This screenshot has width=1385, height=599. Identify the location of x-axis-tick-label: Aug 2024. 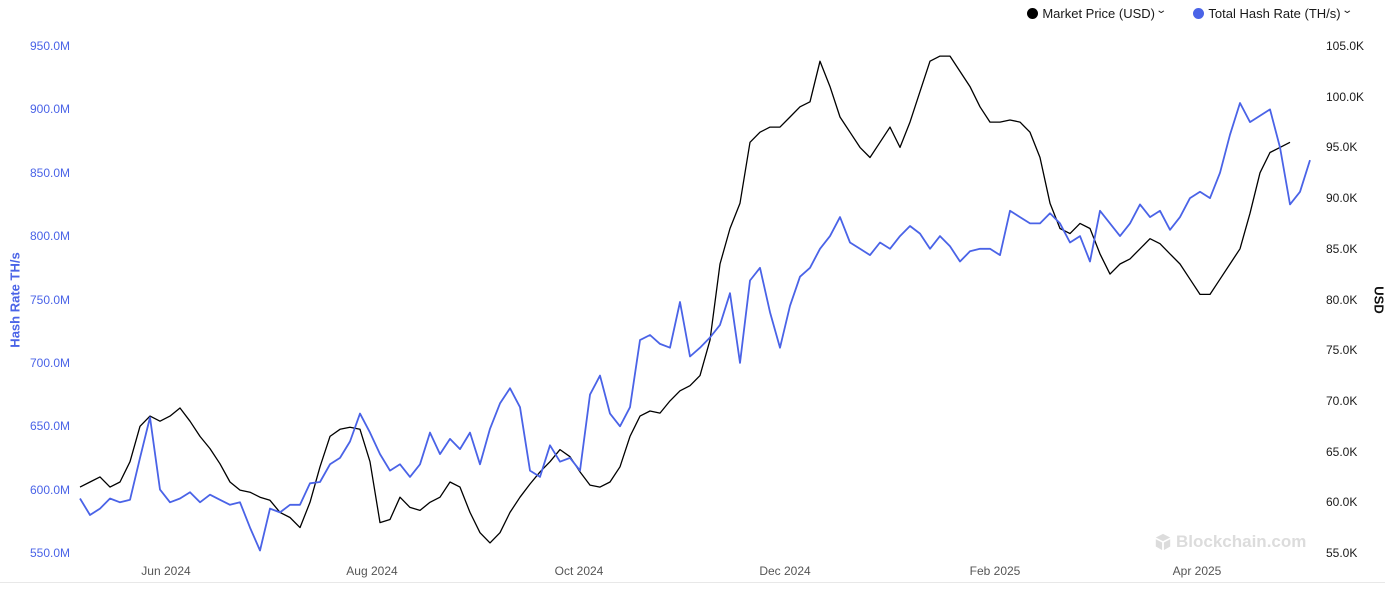
(372, 571).